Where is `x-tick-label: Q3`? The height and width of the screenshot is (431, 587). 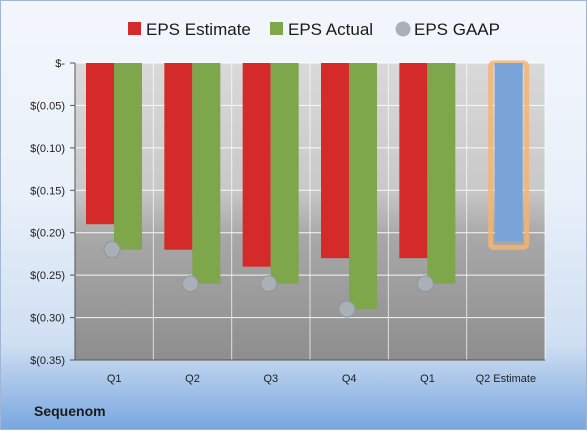 x-tick-label: Q3 is located at coordinates (270, 379).